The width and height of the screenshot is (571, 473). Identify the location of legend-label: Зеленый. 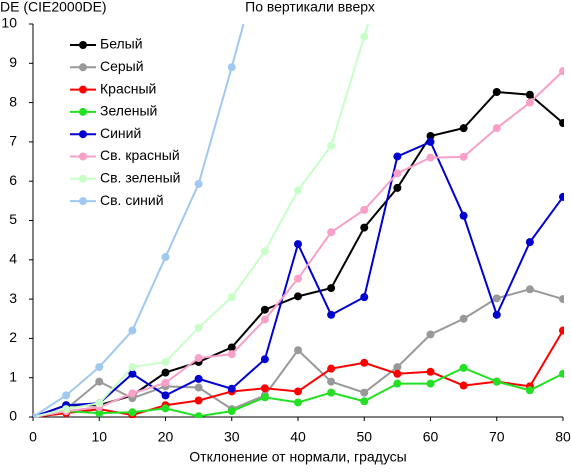
(128, 111).